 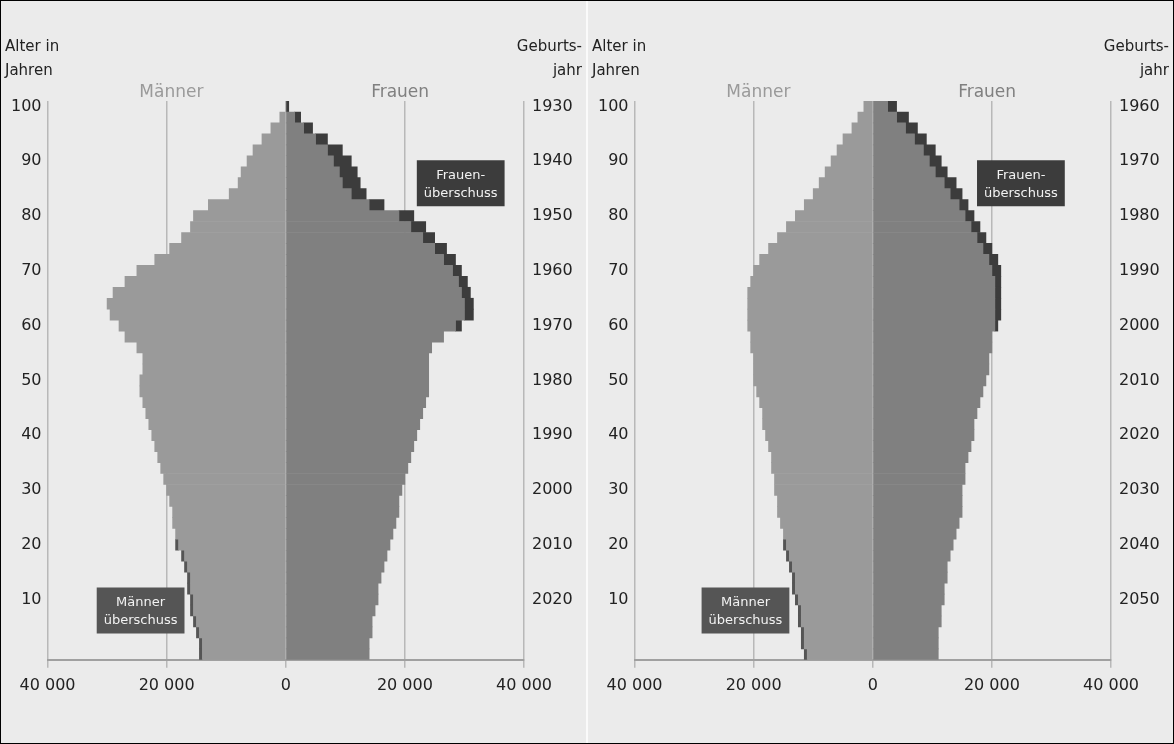 What do you see at coordinates (1139, 489) in the screenshot?
I see `y2-tick-label: 2030` at bounding box center [1139, 489].